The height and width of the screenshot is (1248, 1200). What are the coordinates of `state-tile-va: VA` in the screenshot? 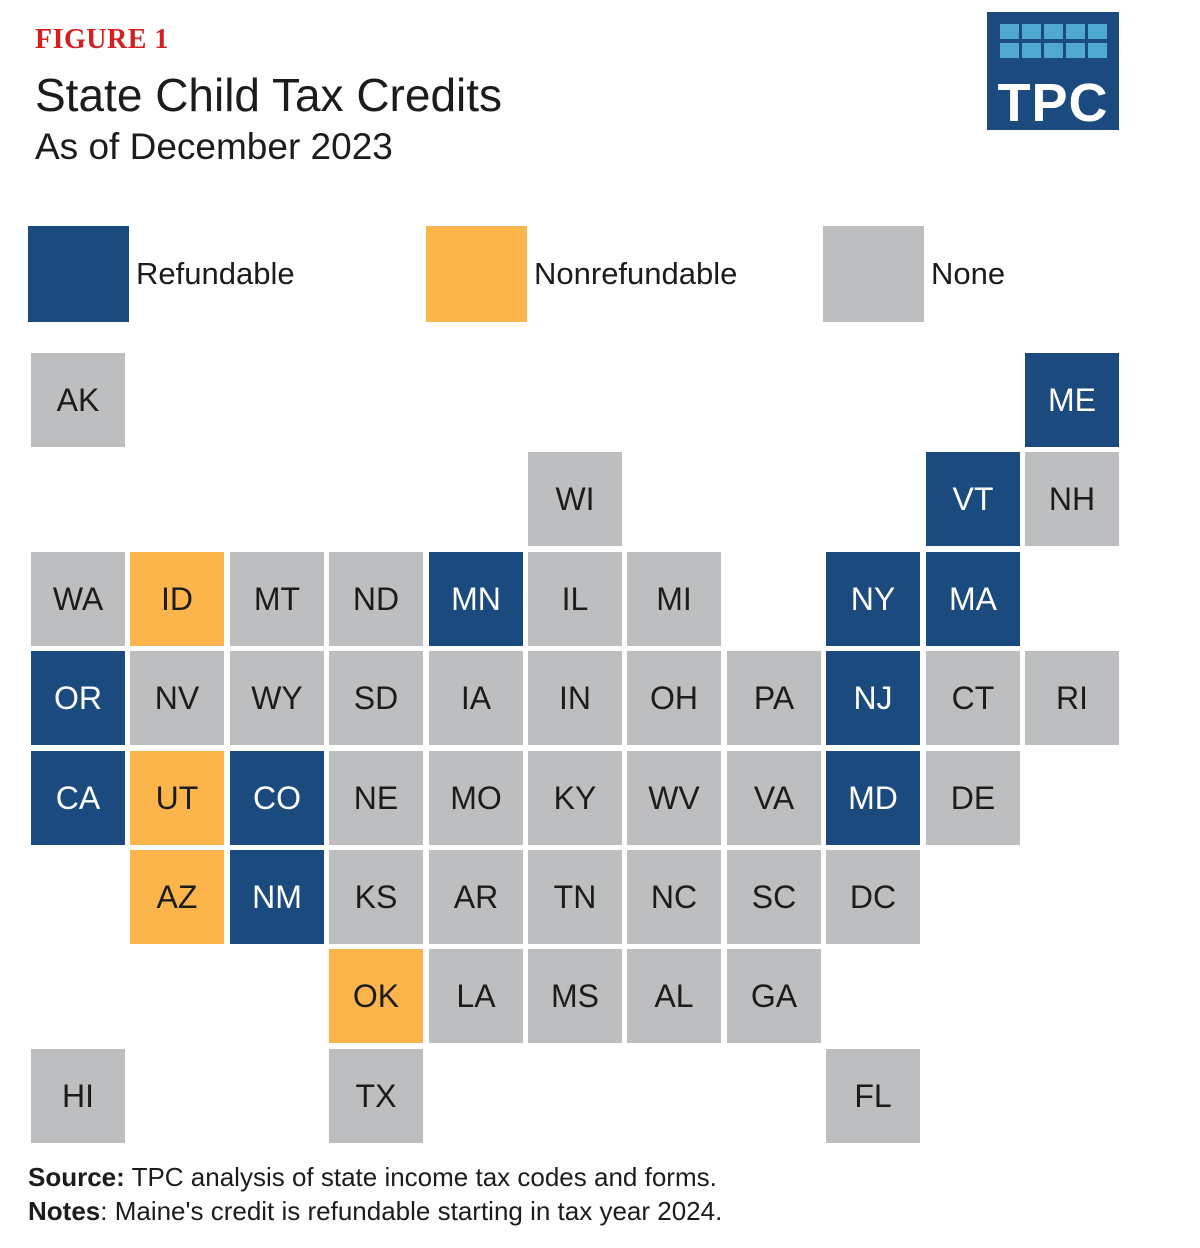 It's located at (774, 798).